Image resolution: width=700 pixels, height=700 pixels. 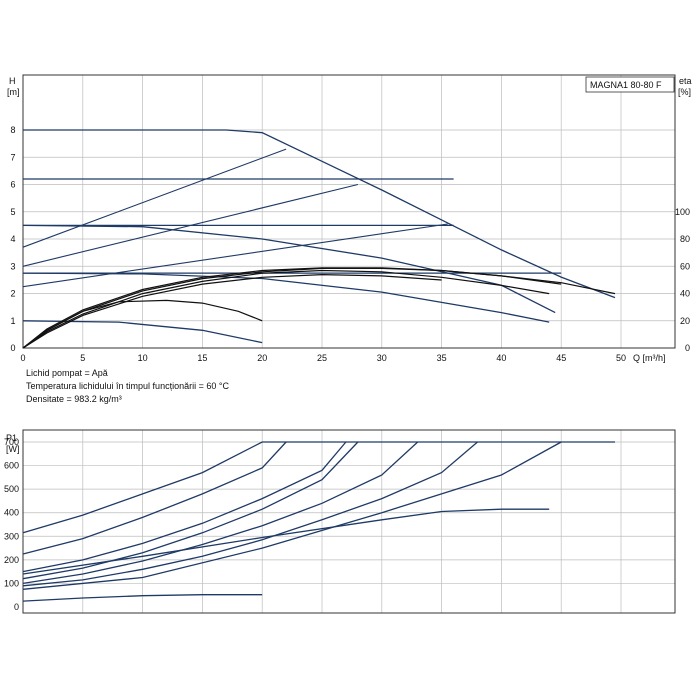 I want to click on h-tick-label: 4, so click(x=12, y=239).